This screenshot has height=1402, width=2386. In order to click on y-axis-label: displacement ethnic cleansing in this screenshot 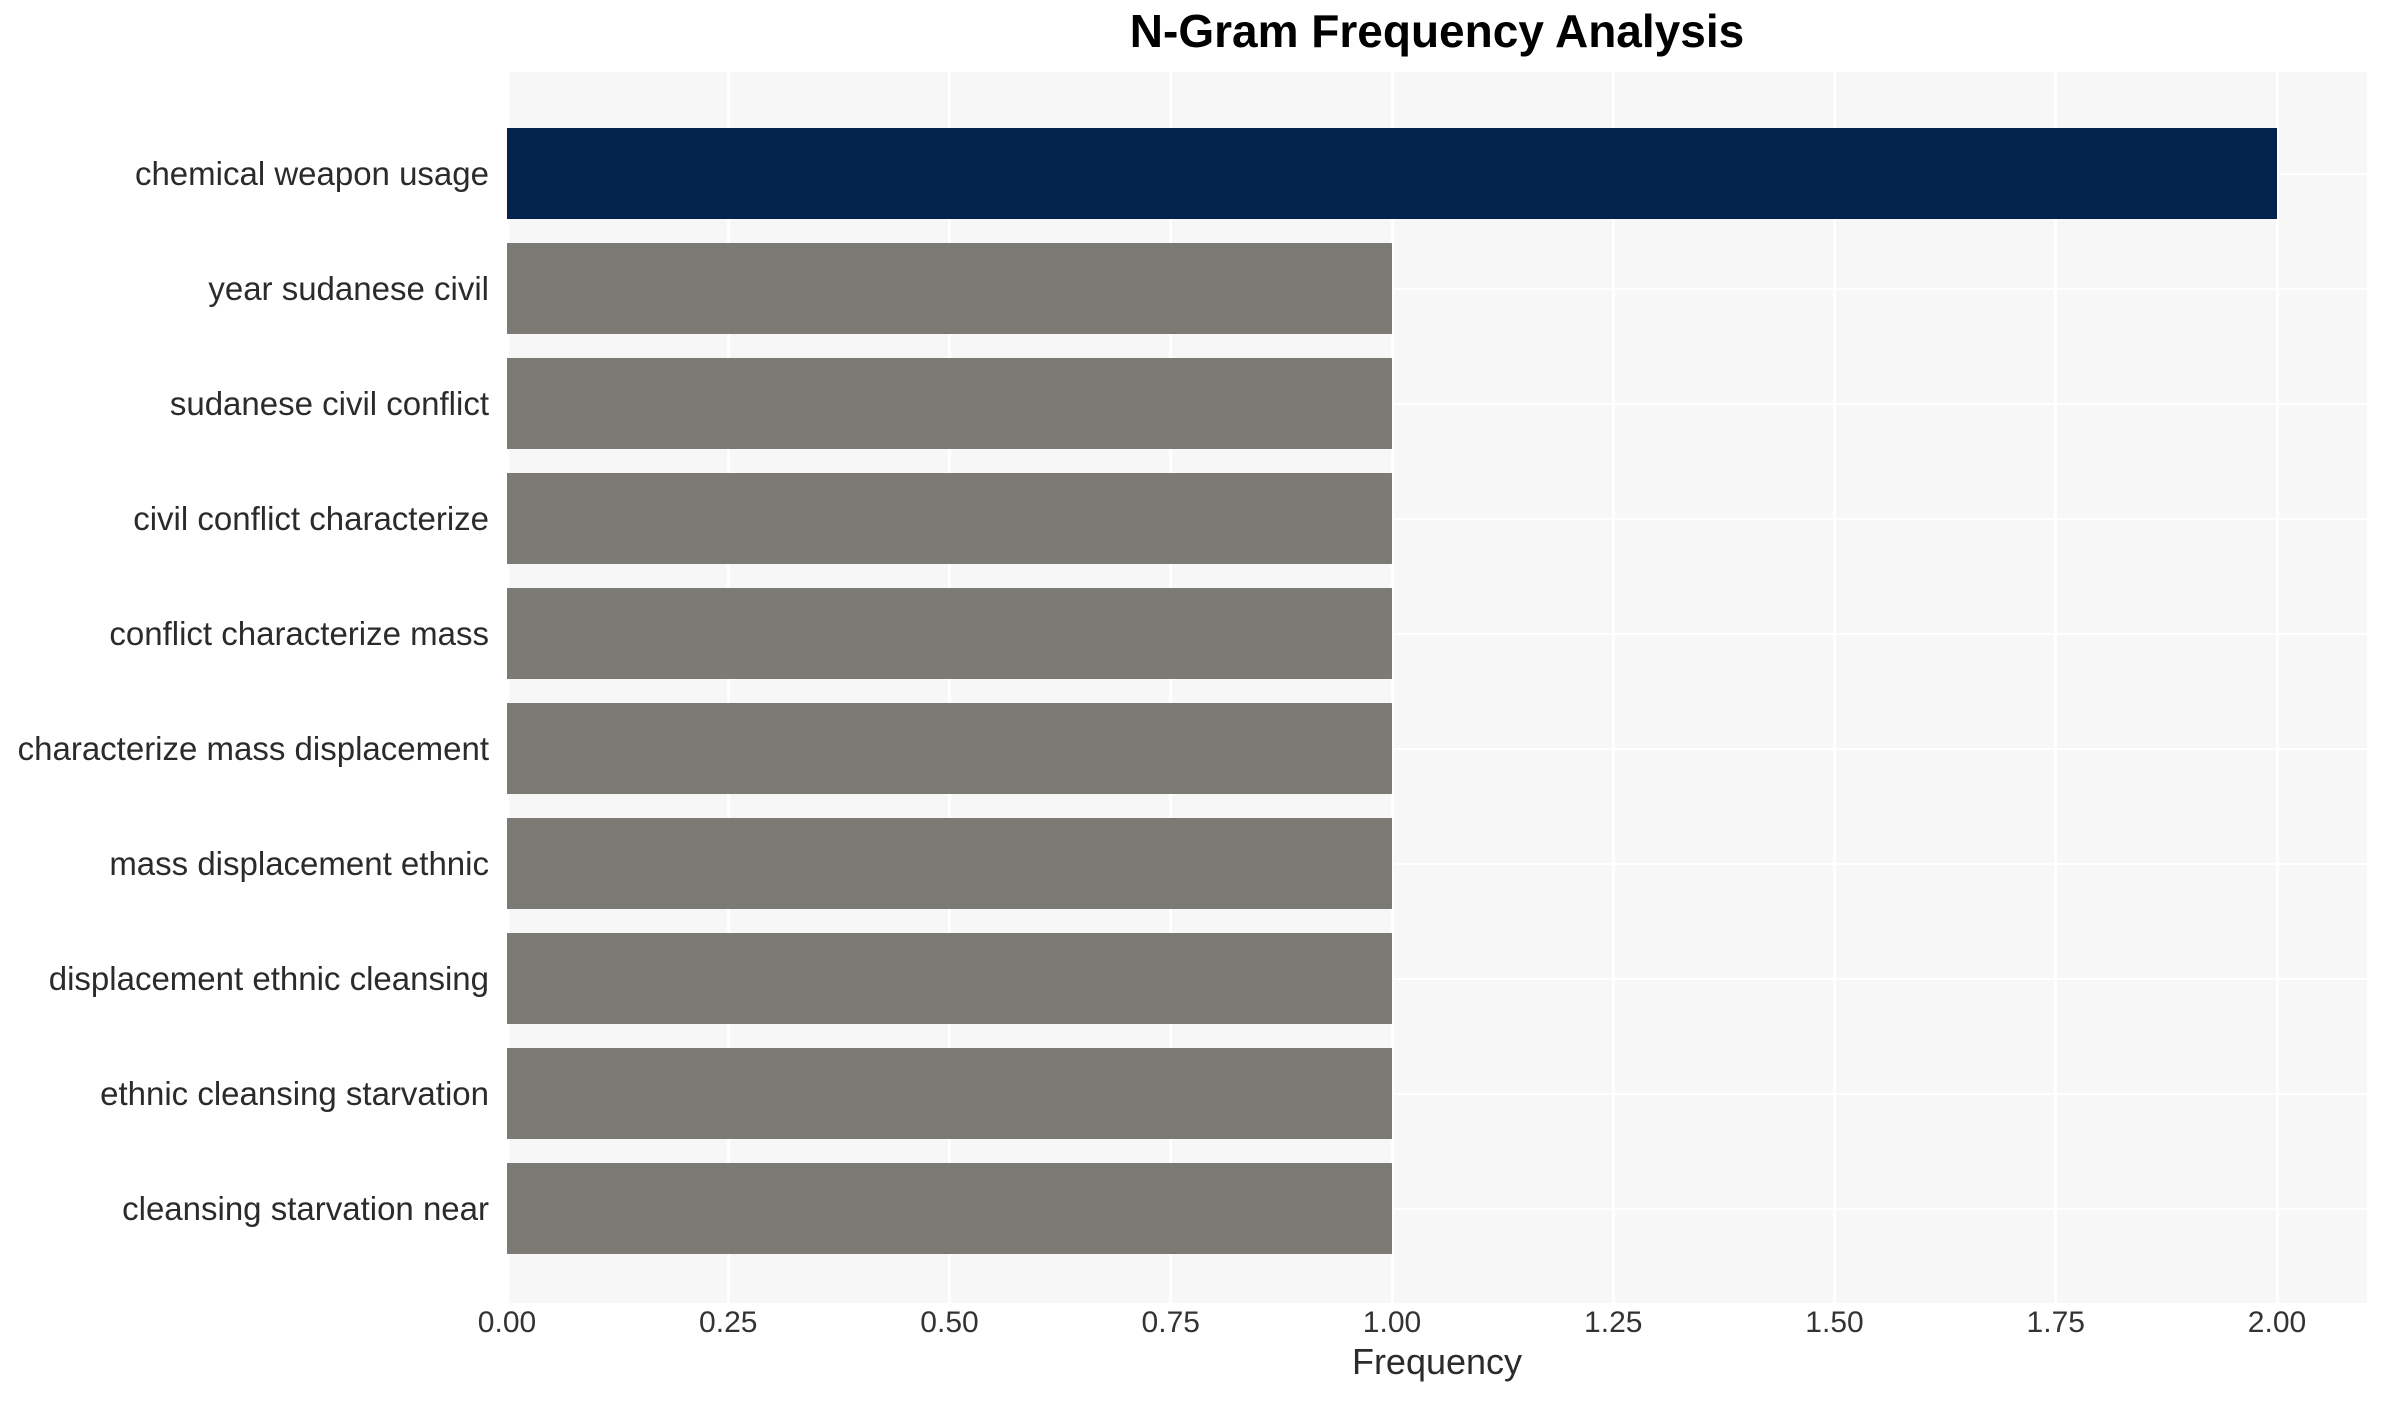, I will do `click(268, 978)`.